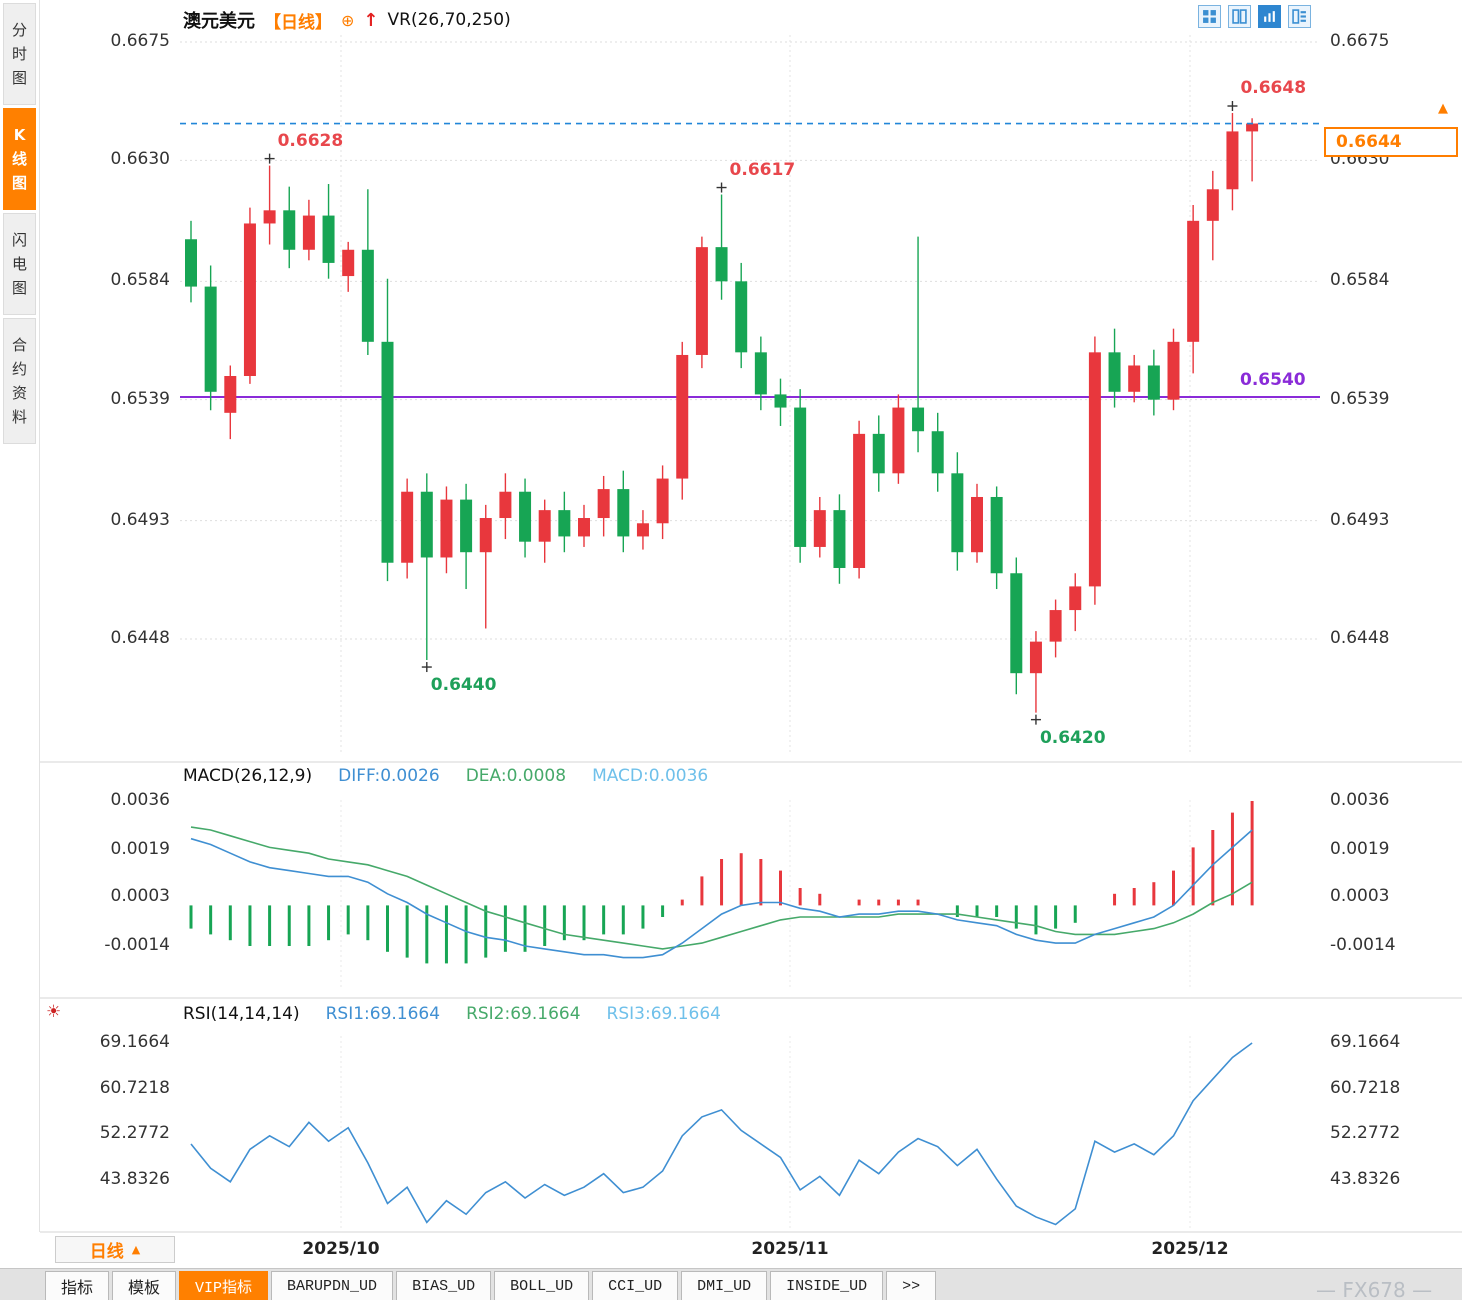 This screenshot has height=1302, width=1462. Describe the element at coordinates (827, 1285) in the screenshot. I see `bottom-tab-inside-ud: INSIDE_UD` at that location.